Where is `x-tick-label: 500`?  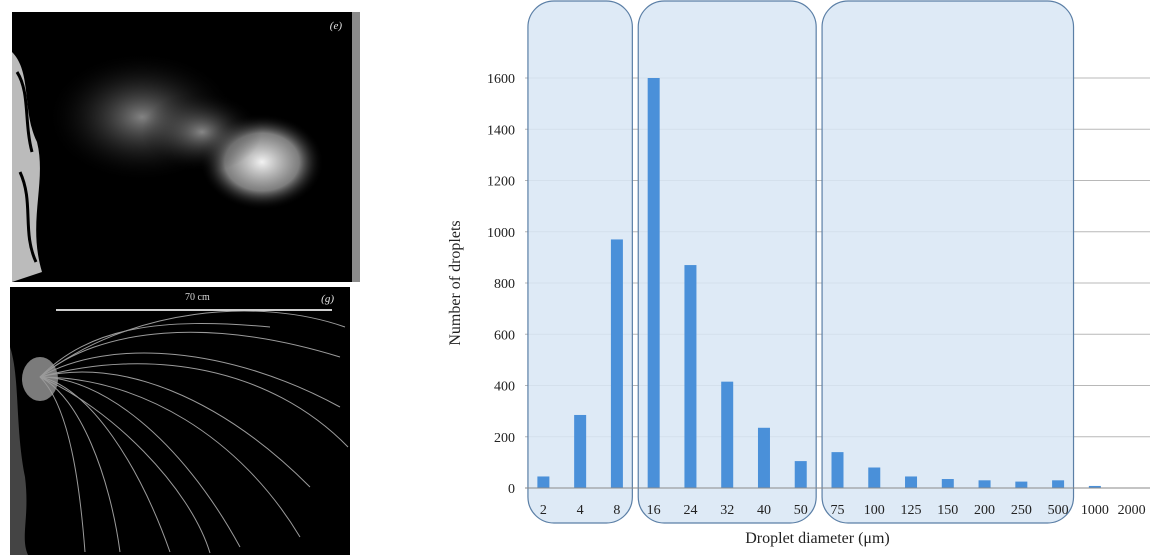 x-tick-label: 500 is located at coordinates (1058, 510).